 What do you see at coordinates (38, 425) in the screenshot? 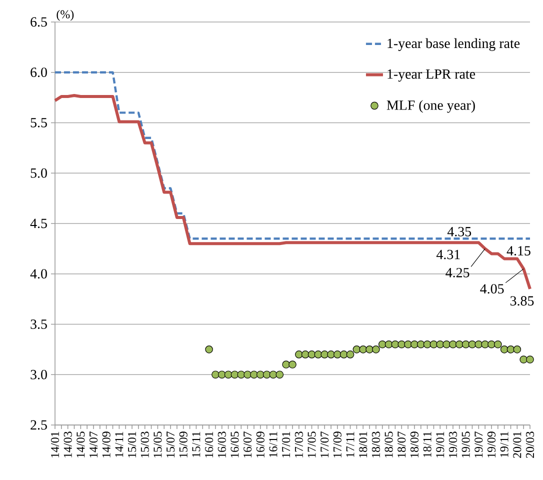
I see `y-tick-label: 2.5` at bounding box center [38, 425].